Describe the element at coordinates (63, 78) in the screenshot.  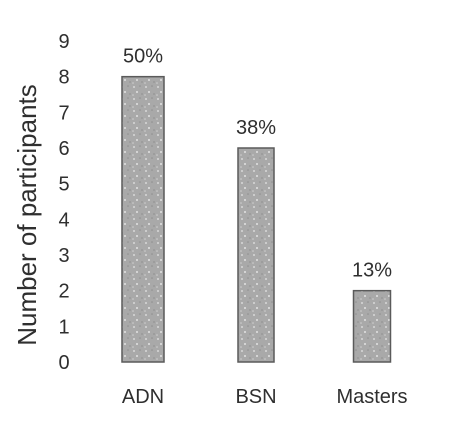
I see `y-tick-label: 8` at that location.